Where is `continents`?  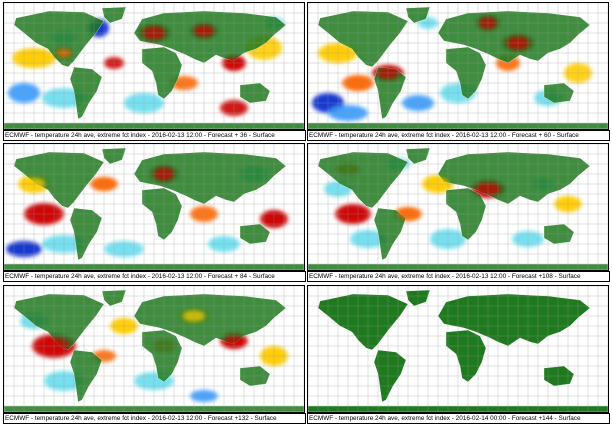
continents is located at coordinates (458, 350).